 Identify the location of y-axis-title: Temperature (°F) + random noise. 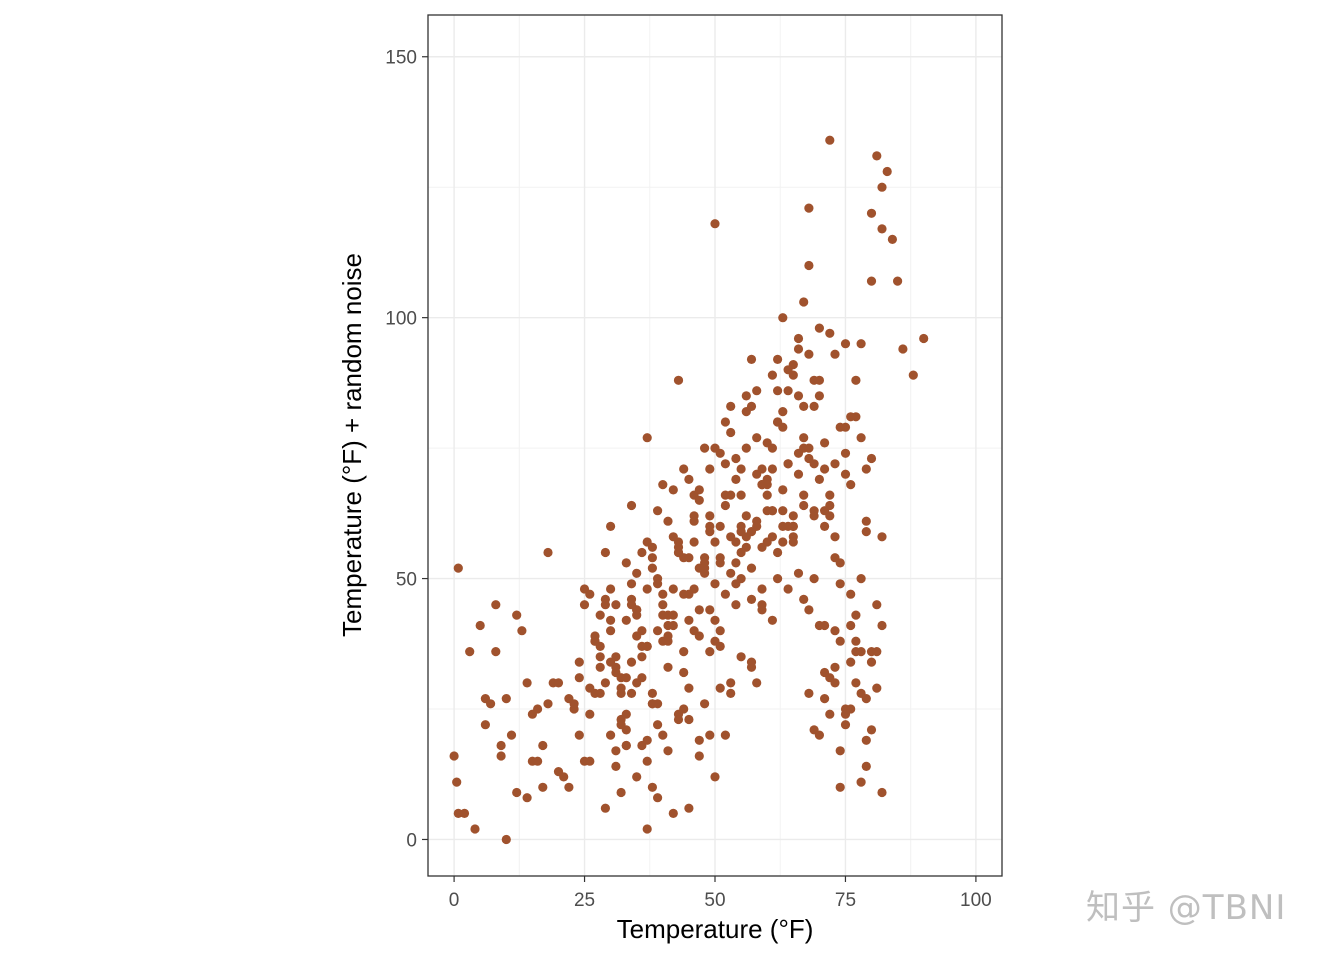
(352, 445).